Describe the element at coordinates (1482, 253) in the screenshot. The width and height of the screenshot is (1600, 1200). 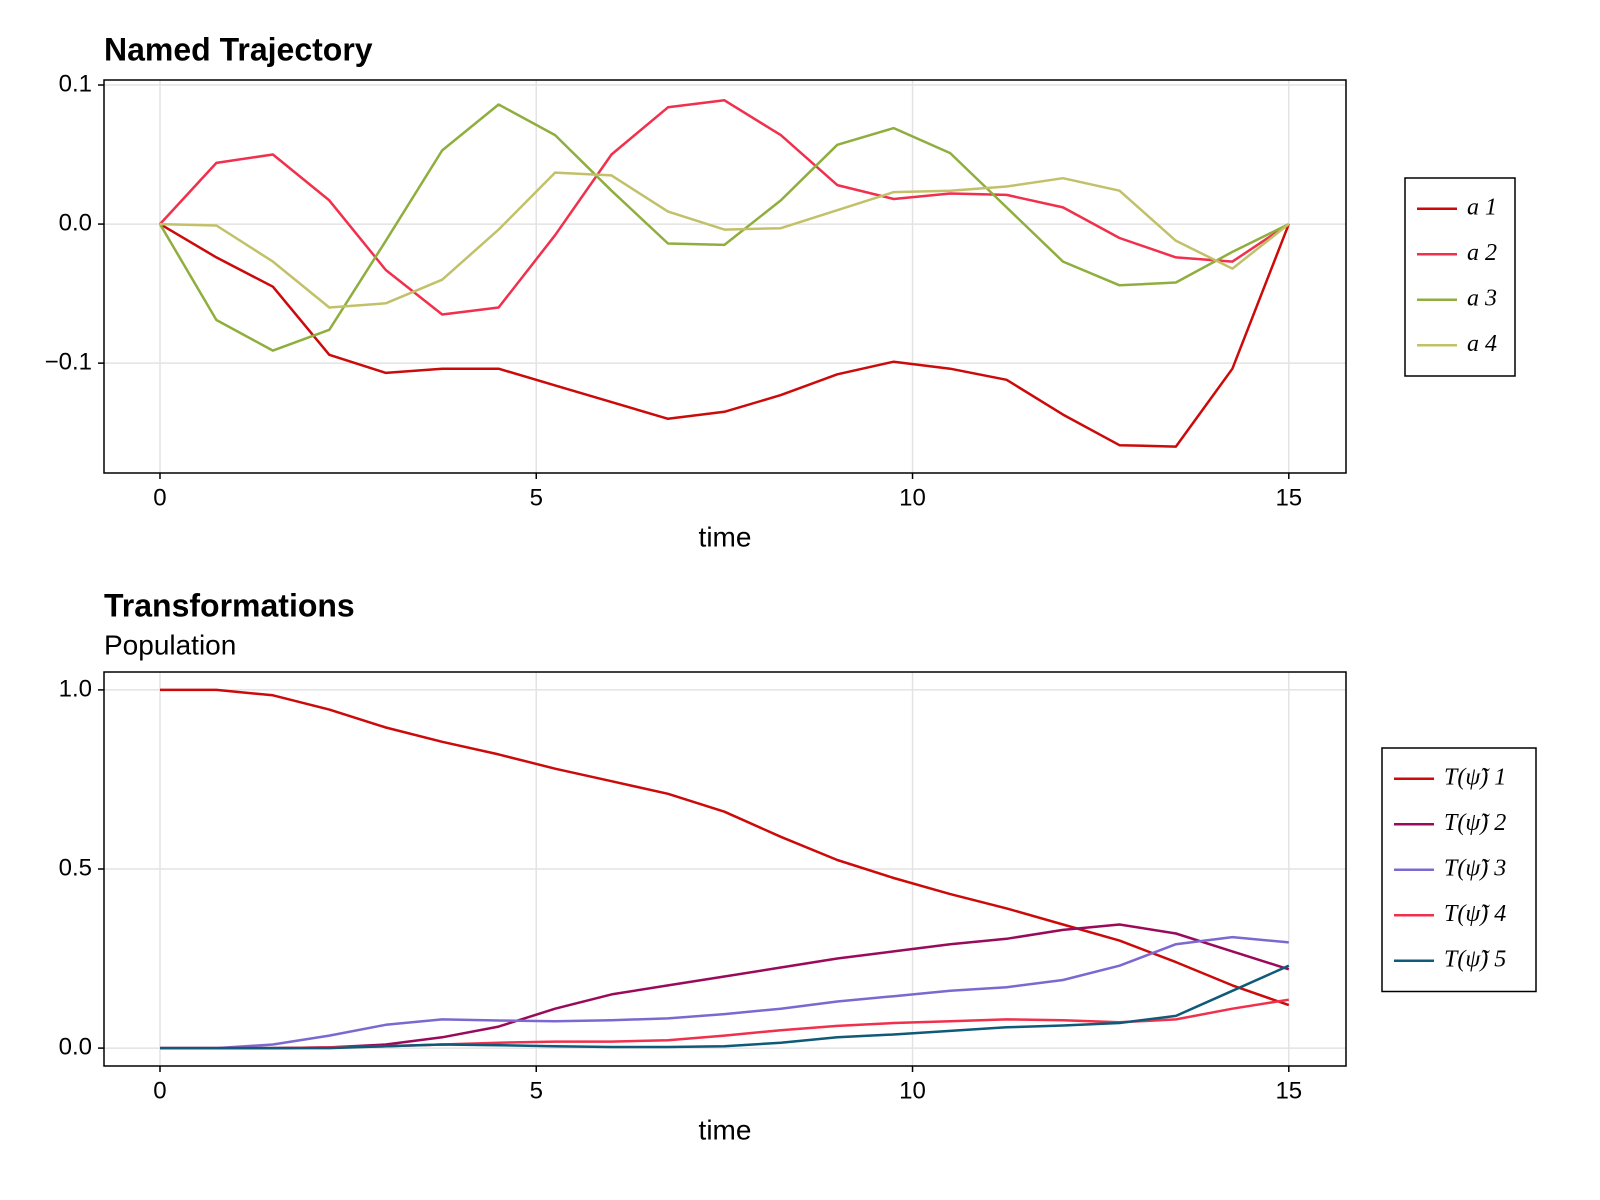
I see `legend-label: a 2` at that location.